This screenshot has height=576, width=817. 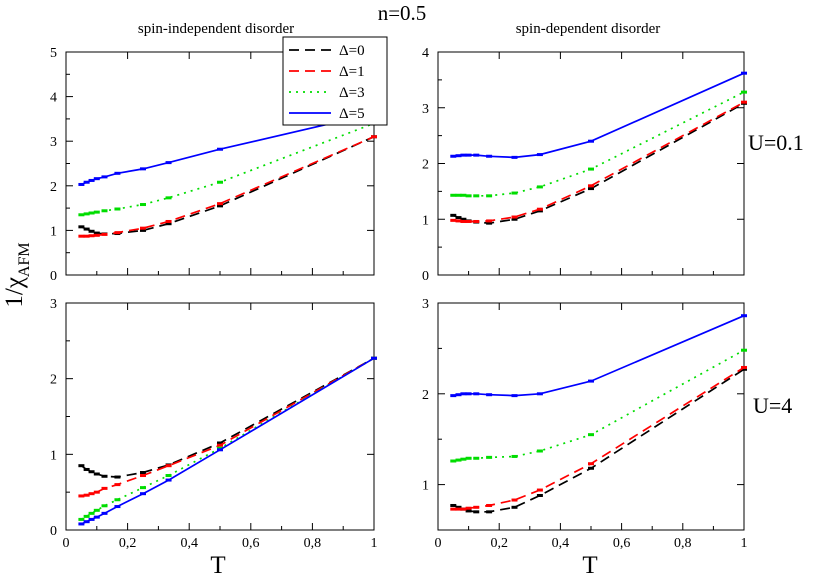 What do you see at coordinates (53, 53) in the screenshot?
I see `y-tick-label: 5` at bounding box center [53, 53].